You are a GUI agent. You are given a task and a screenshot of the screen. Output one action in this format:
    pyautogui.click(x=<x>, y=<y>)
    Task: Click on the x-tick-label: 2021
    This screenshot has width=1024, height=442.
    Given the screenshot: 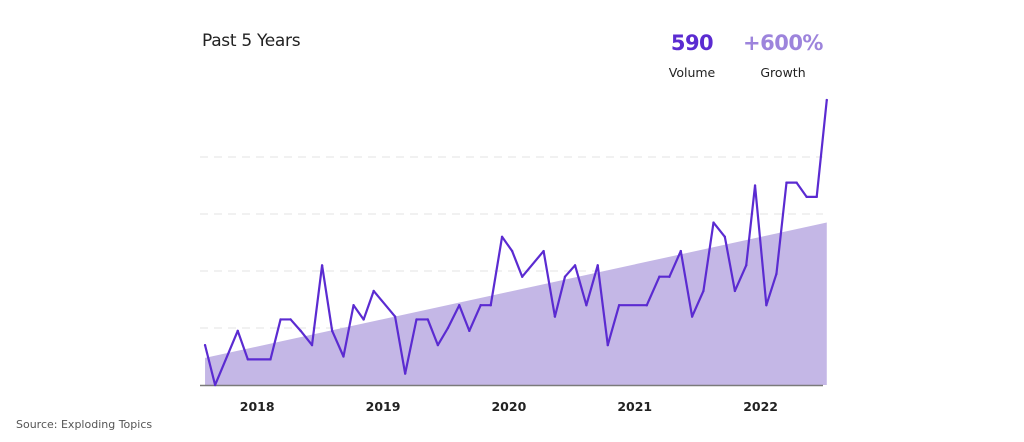 What is the action you would take?
    pyautogui.click(x=634, y=406)
    